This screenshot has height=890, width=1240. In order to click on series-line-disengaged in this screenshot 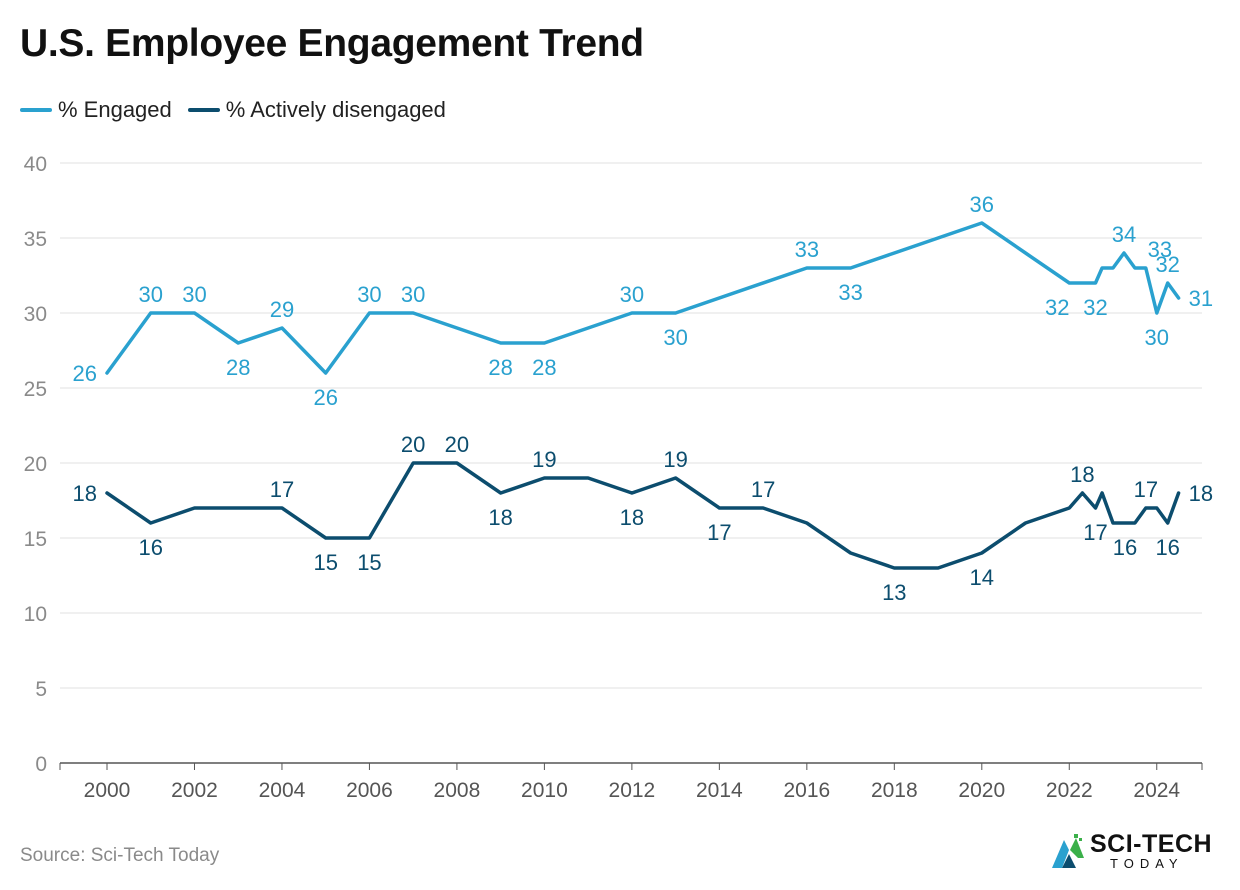, I will do `click(643, 515)`.